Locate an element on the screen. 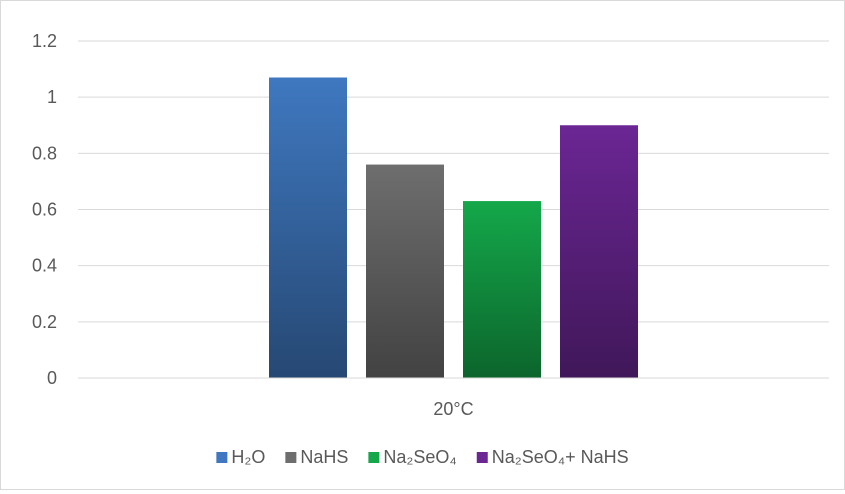 The width and height of the screenshot is (845, 494). bar-h-o is located at coordinates (308, 227).